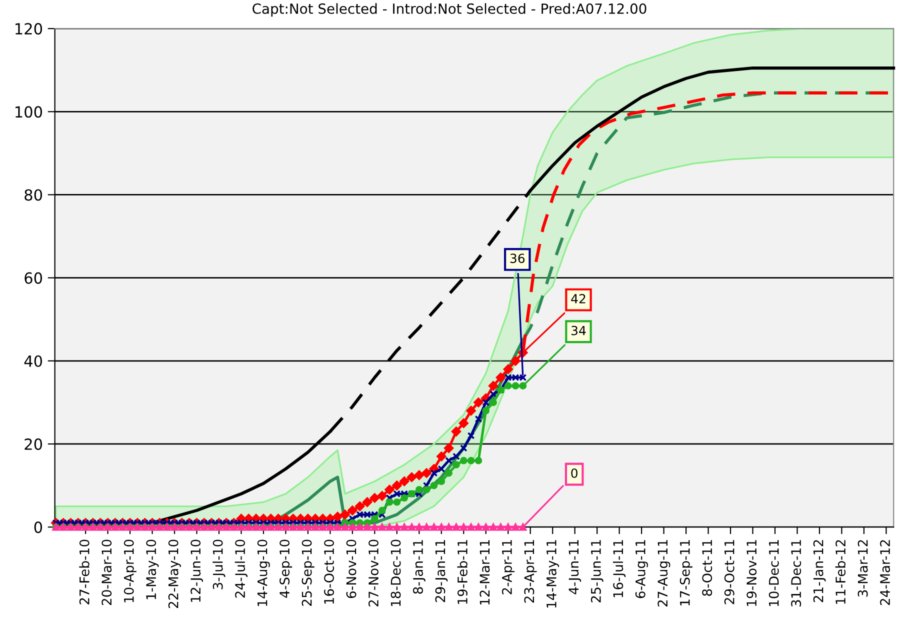 Image resolution: width=899 pixels, height=635 pixels. Describe the element at coordinates (419, 567) in the screenshot. I see `x-tick-label: 8-Jan-11` at that location.